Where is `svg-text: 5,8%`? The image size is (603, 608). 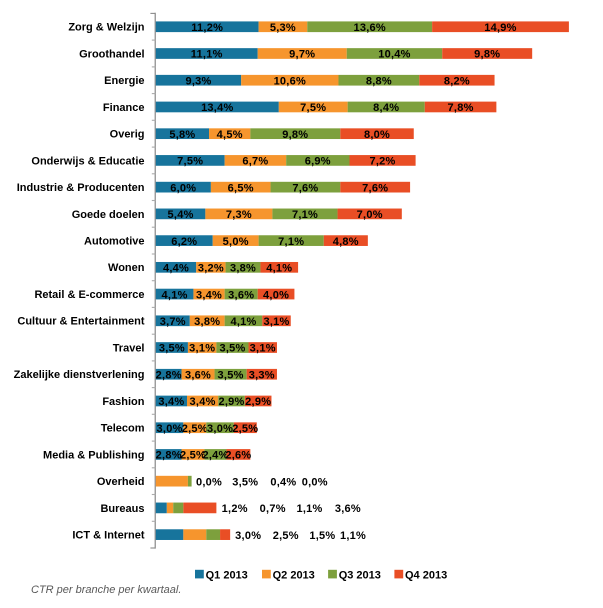
svg-text: 5,8% is located at coordinates (182, 135).